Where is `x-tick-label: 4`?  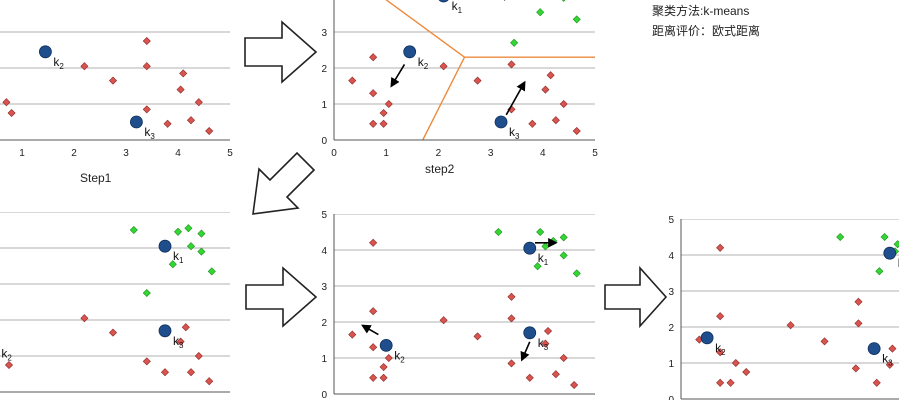
x-tick-label: 4 is located at coordinates (543, 153).